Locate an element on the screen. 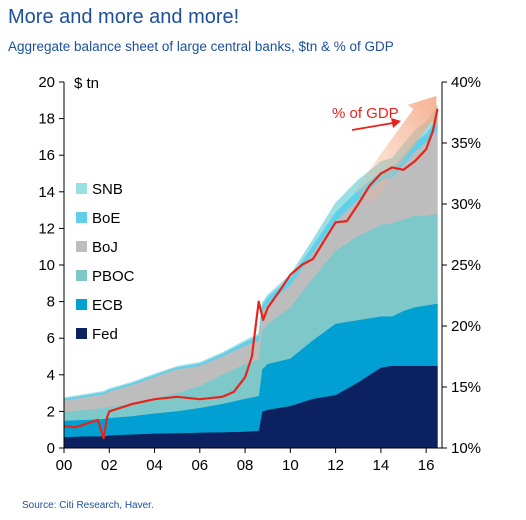 The width and height of the screenshot is (526, 520). legend-swatch-fed is located at coordinates (81, 333).